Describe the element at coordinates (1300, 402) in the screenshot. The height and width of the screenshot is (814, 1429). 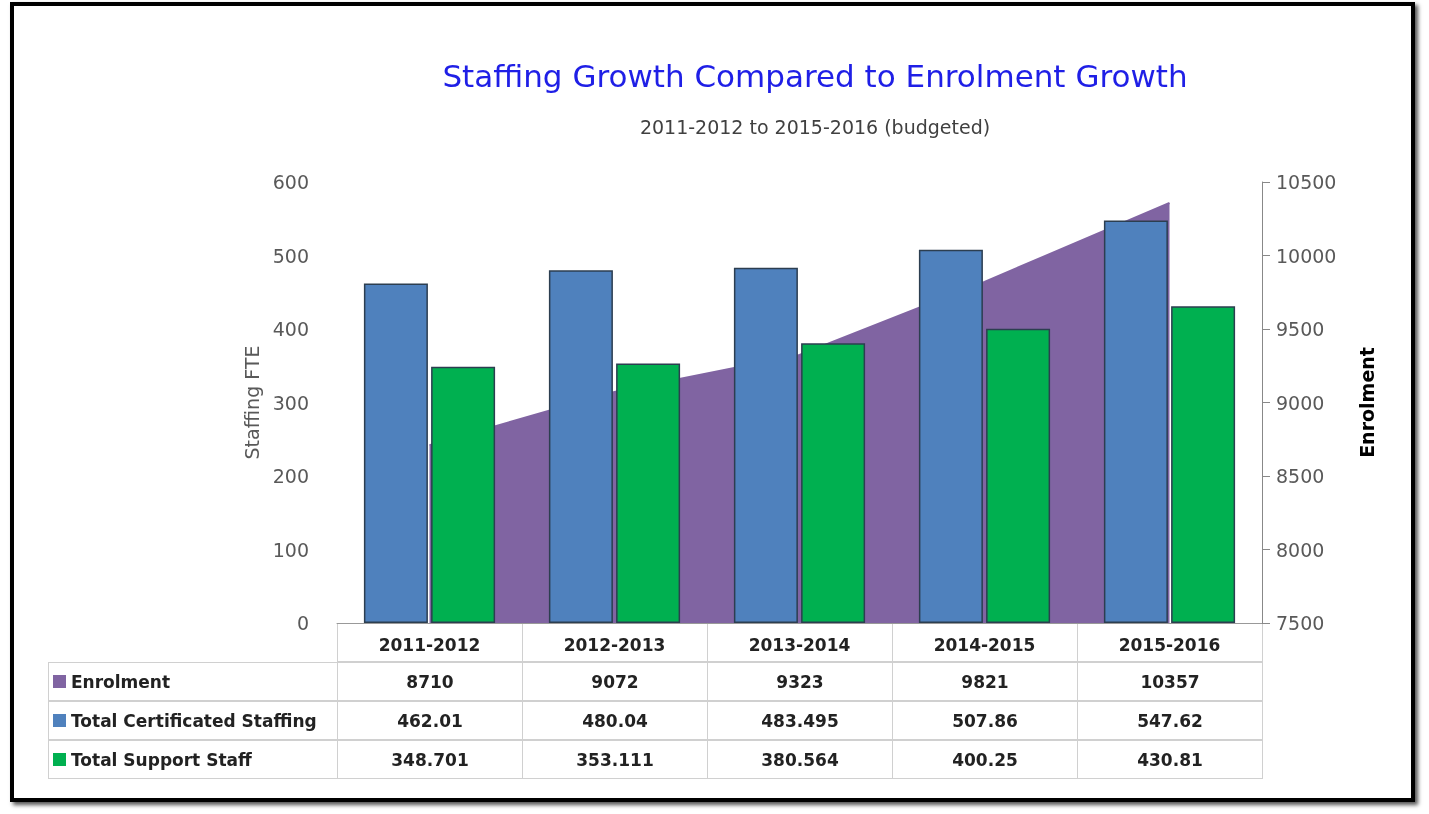
I see `y2-tick-label: 9000` at that location.